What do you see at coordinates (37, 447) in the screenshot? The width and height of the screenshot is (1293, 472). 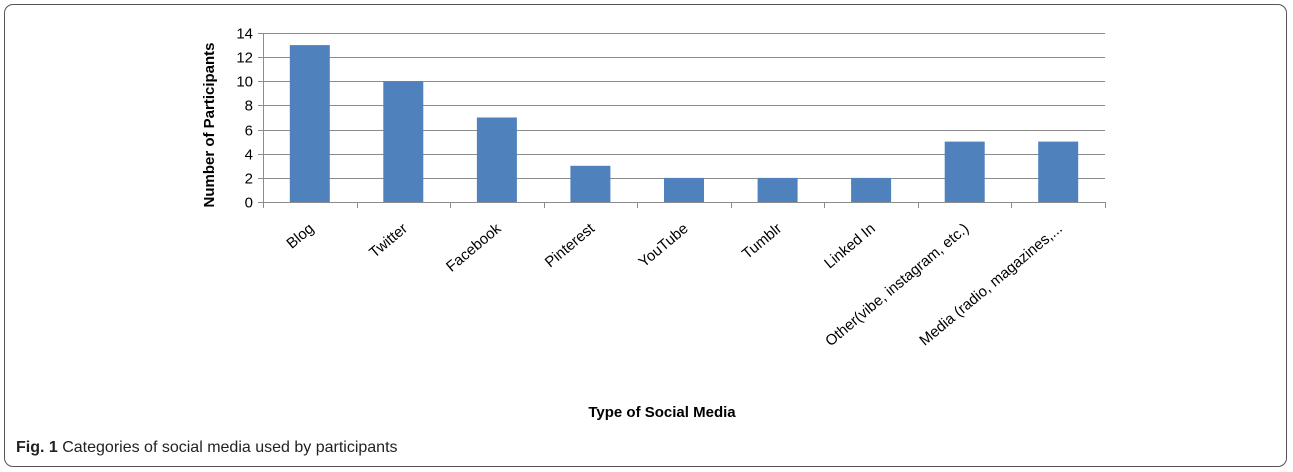 I see `figure-label: Fig. 1` at bounding box center [37, 447].